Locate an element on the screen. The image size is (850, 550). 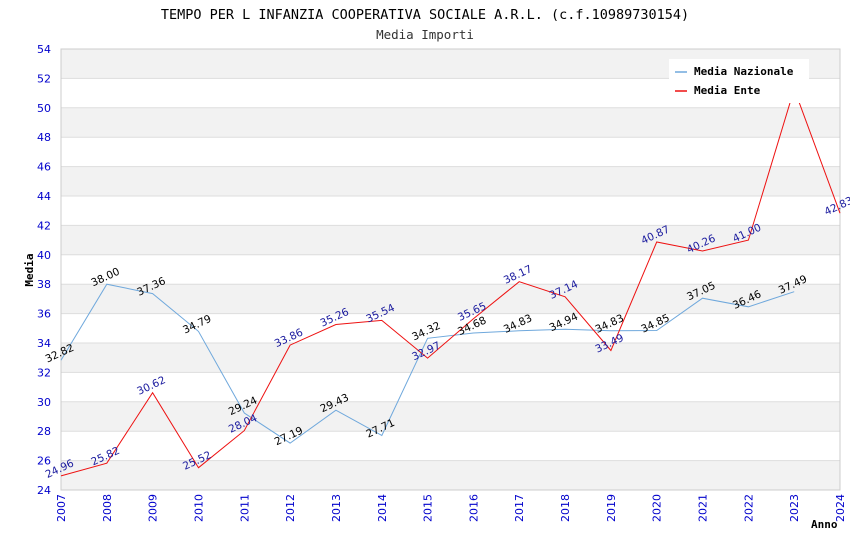
x-tick-label: 2014 is located at coordinates (382, 508).